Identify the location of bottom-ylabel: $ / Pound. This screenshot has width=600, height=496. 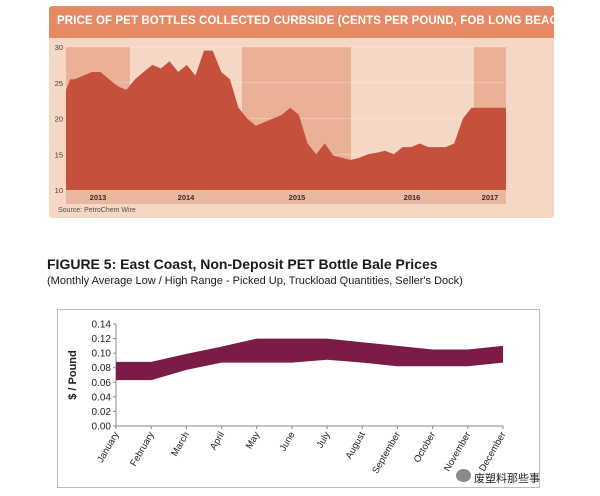
(73, 375).